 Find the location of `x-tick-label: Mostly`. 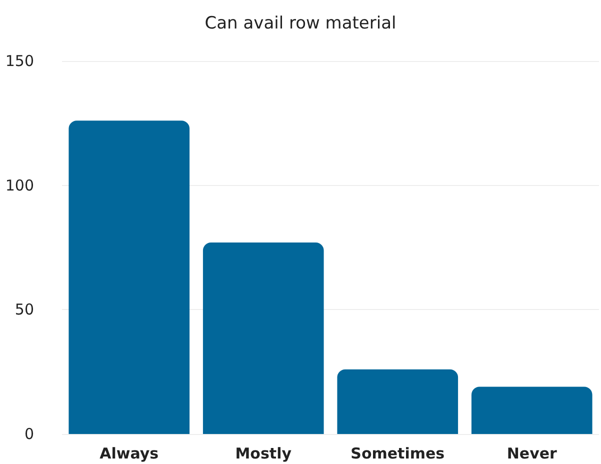

x-tick-label: Mostly is located at coordinates (263, 453).